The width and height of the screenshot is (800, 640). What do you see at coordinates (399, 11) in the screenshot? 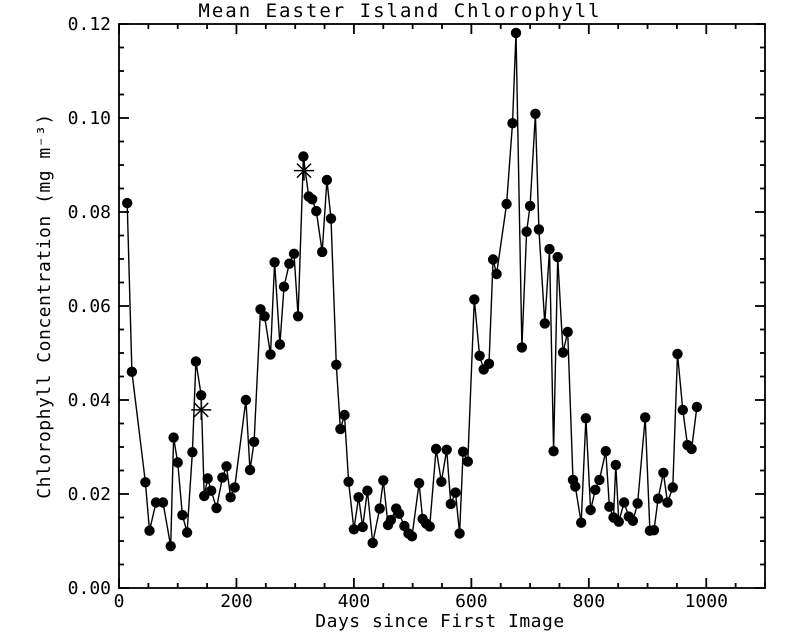
I see `chart-title: Mean Easter Island Chlorophyll` at bounding box center [399, 11].